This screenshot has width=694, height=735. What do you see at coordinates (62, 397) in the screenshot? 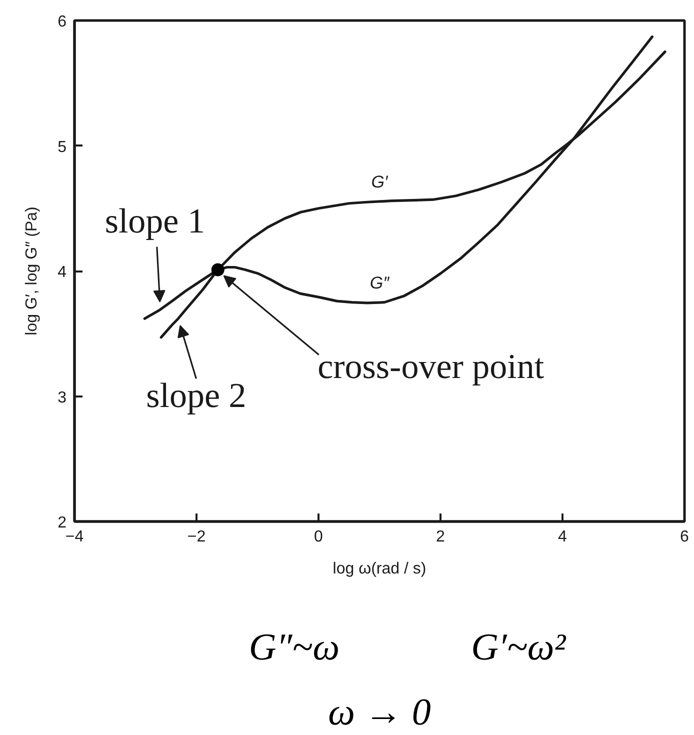
I see `y-tick-label: 3` at bounding box center [62, 397].